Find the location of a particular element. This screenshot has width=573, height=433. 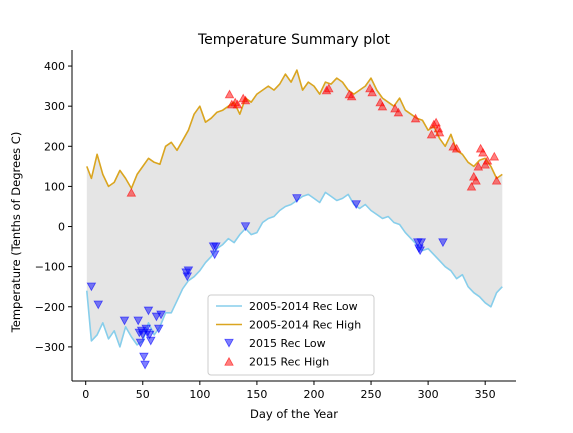

x-tick-label: 150 is located at coordinates (256, 394).